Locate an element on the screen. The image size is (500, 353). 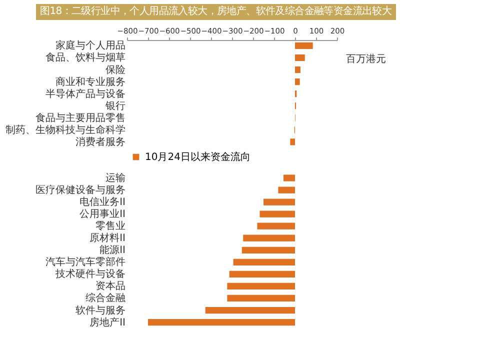
y-tick-label: 资本品 is located at coordinates (111, 286).